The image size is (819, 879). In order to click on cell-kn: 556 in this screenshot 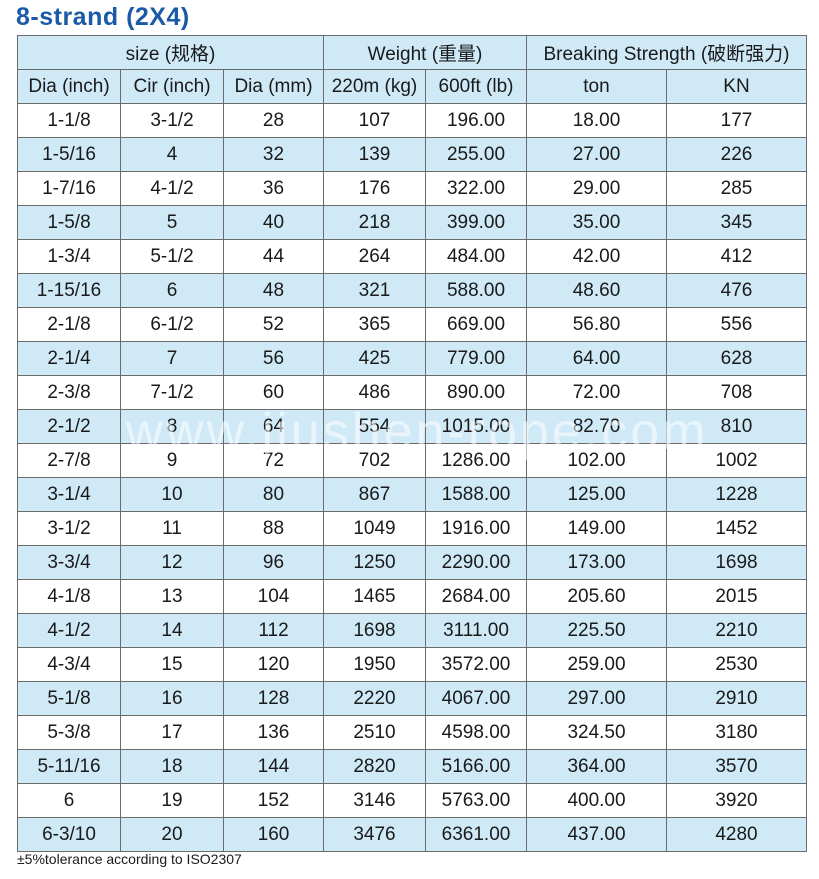, I will do `click(736, 324)`.